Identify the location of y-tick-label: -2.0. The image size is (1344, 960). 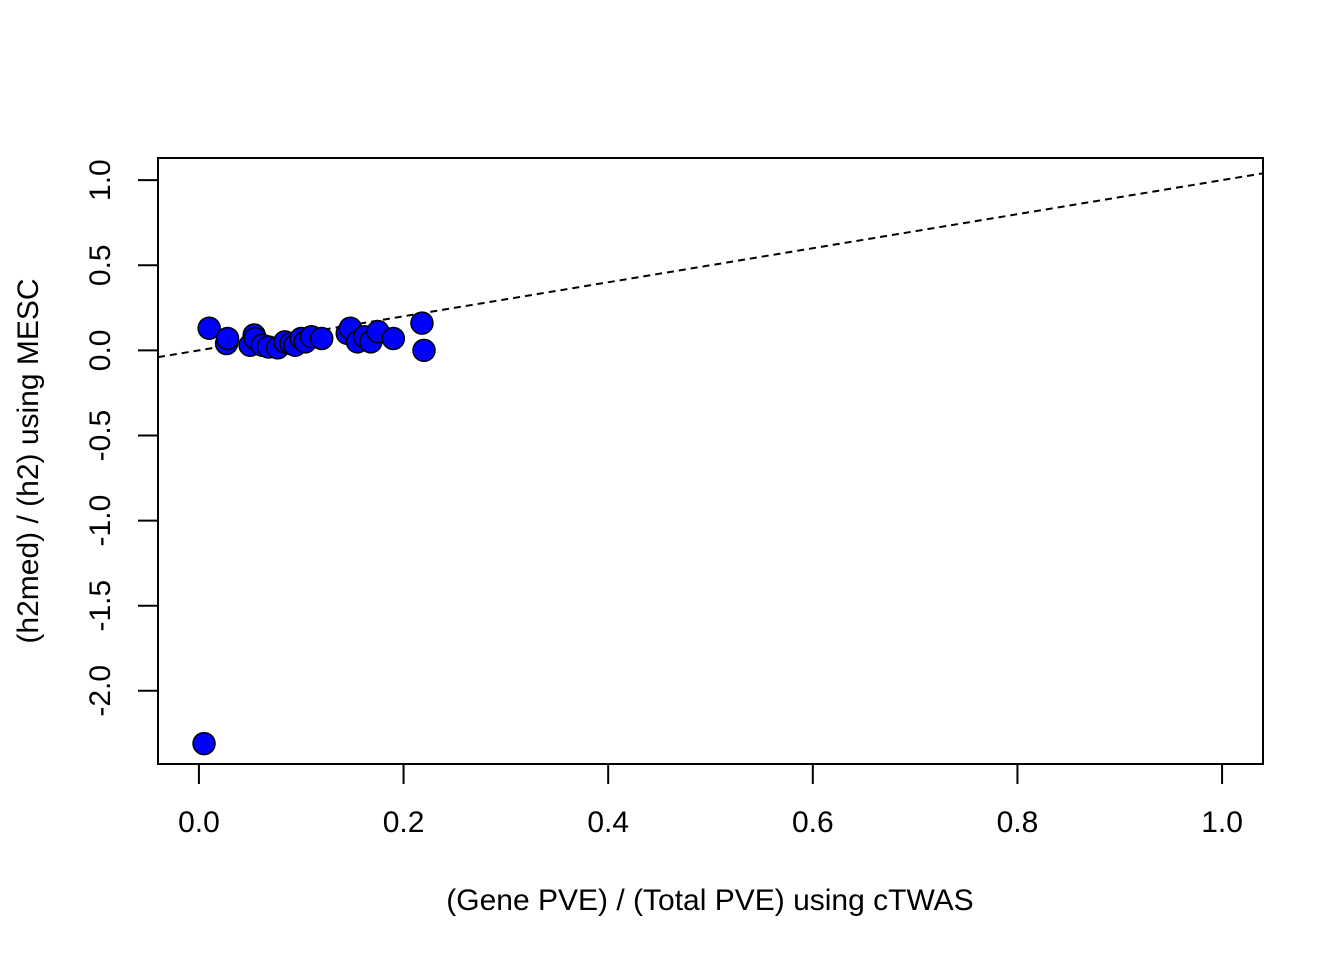
(100, 691).